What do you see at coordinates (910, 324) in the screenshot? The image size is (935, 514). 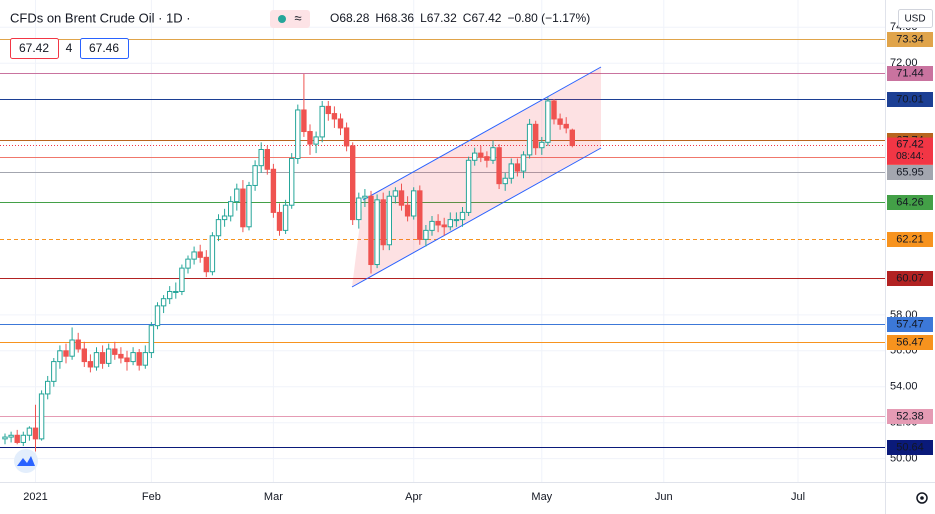 I see `level-label: 57.47` at bounding box center [910, 324].